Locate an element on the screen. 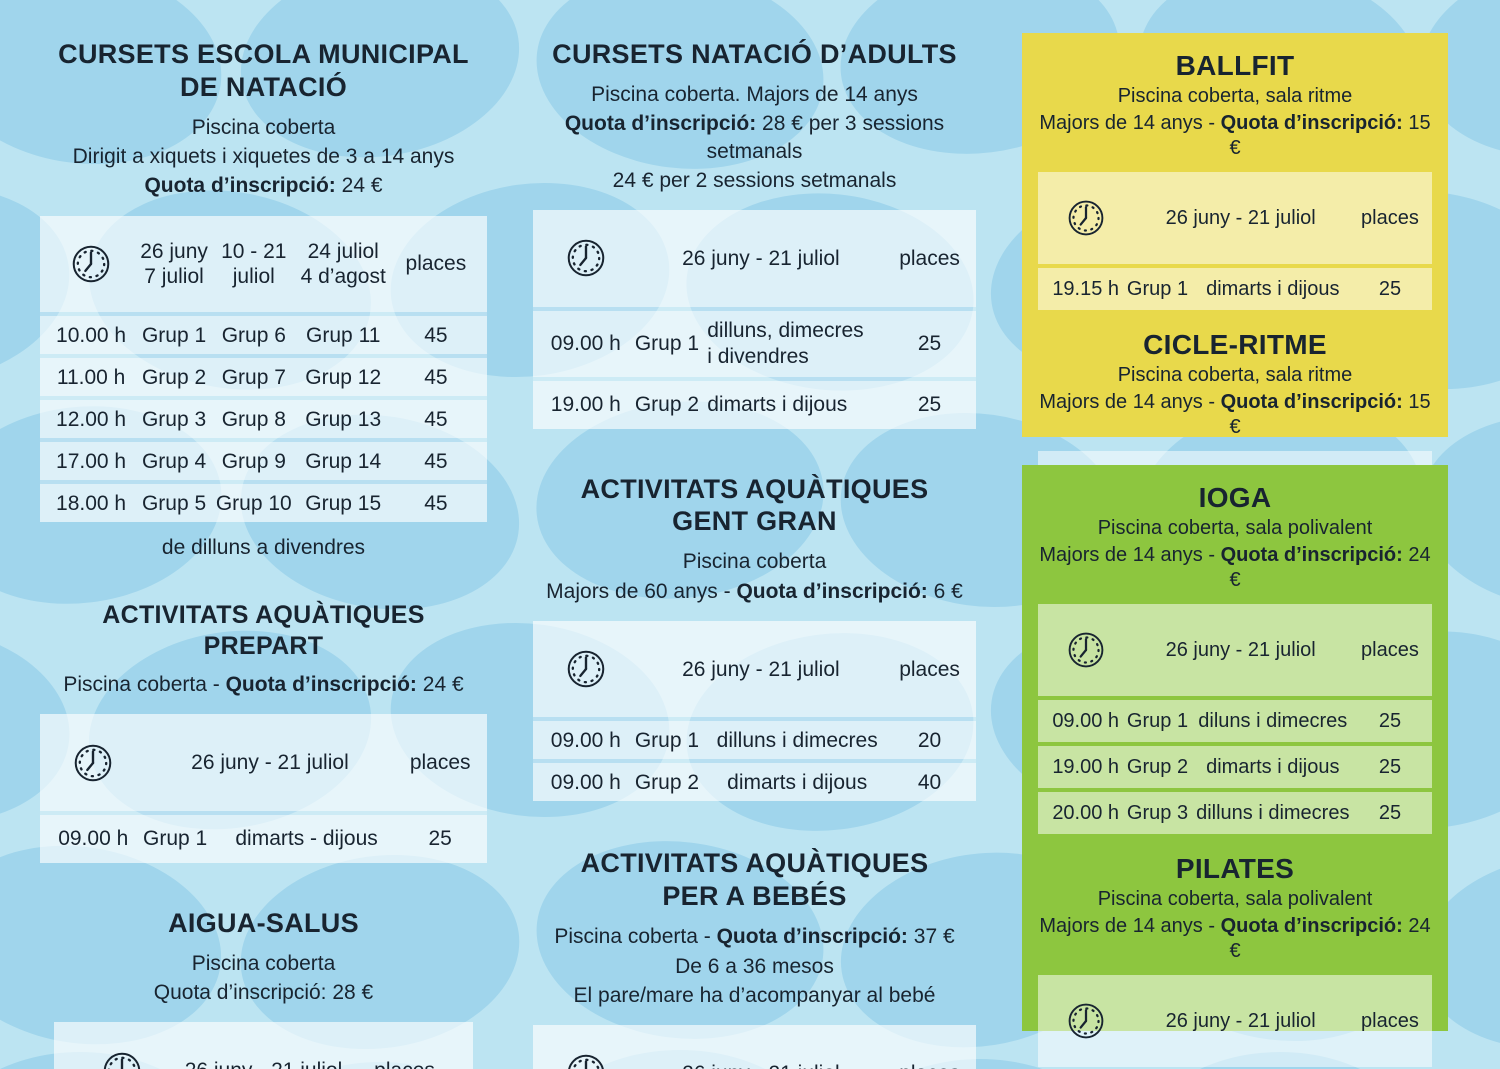  fee-value: 6 € is located at coordinates (945, 591).